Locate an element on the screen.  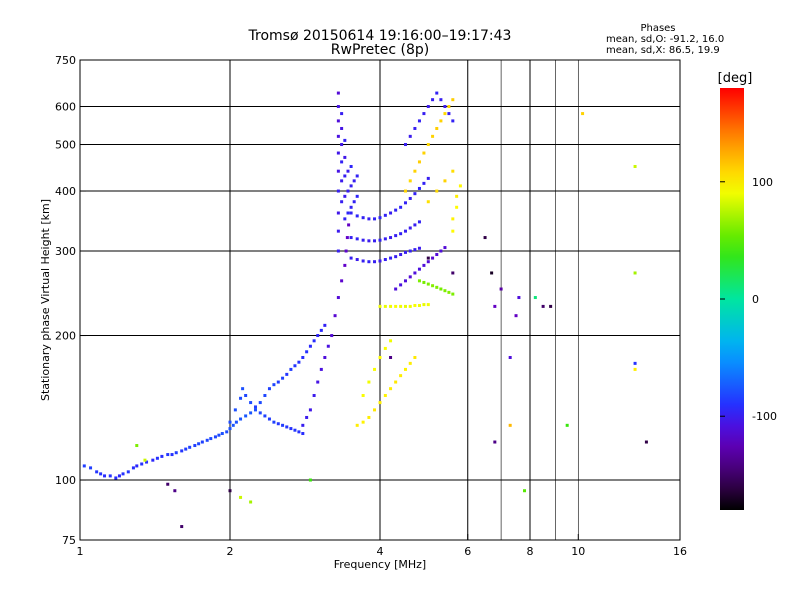
x-tick-label: 10 is located at coordinates (578, 551).